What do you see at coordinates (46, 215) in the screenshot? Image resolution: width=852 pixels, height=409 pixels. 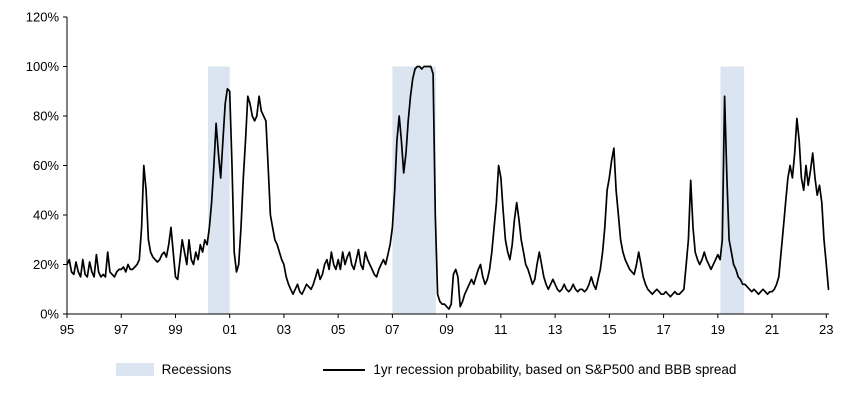 I see `y-tick-label: 40%` at bounding box center [46, 215].